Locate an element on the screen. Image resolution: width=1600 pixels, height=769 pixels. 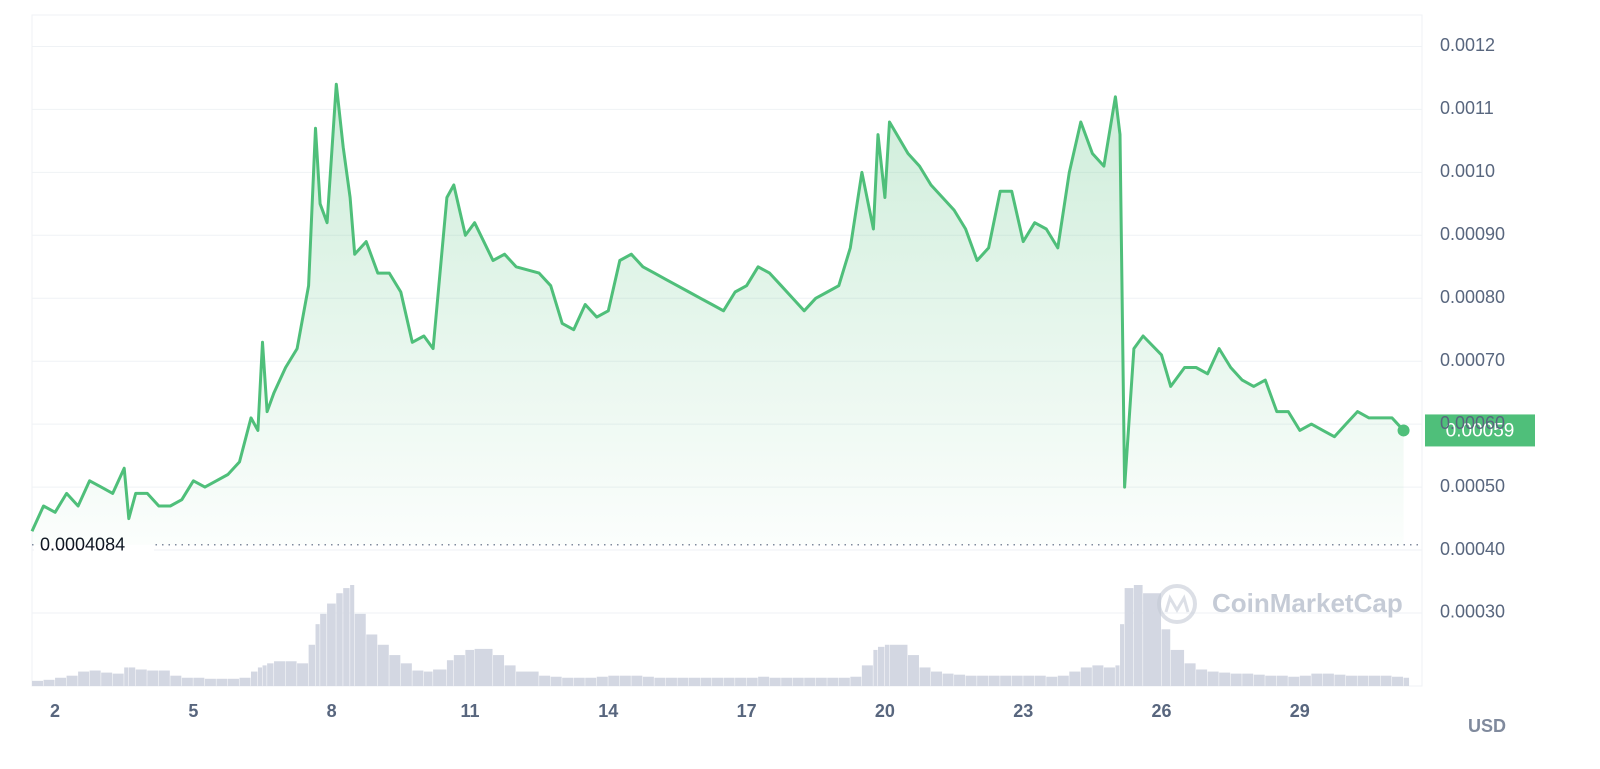
x-tick-label: 26 is located at coordinates (1162, 711).